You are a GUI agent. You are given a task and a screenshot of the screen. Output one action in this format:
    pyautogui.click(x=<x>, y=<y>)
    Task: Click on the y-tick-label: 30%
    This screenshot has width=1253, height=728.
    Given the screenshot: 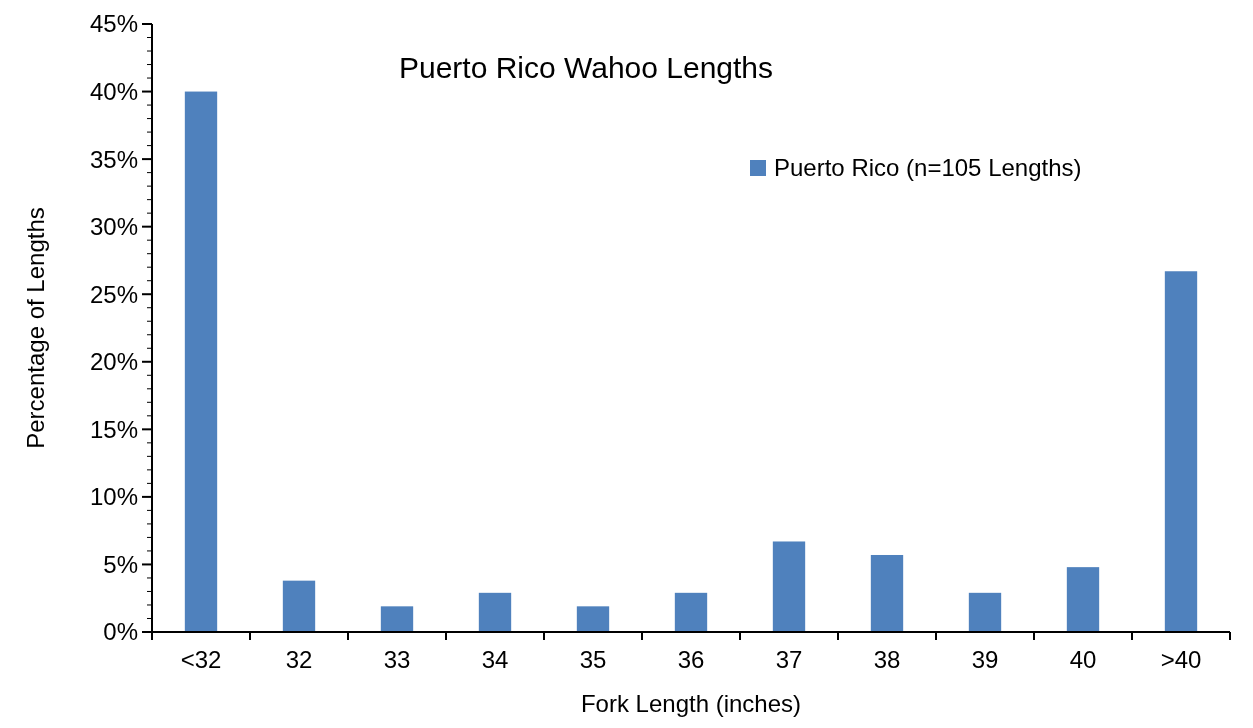 What is the action you would take?
    pyautogui.click(x=113, y=227)
    